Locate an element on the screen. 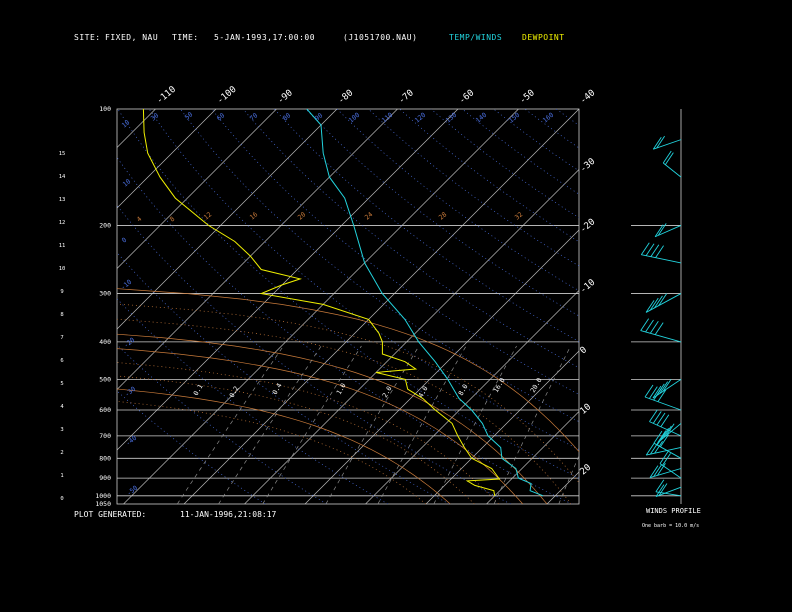 Image resolution: width=792 pixels, height=612 pixels. moist-adiabat-label: 4 is located at coordinates (139, 219).